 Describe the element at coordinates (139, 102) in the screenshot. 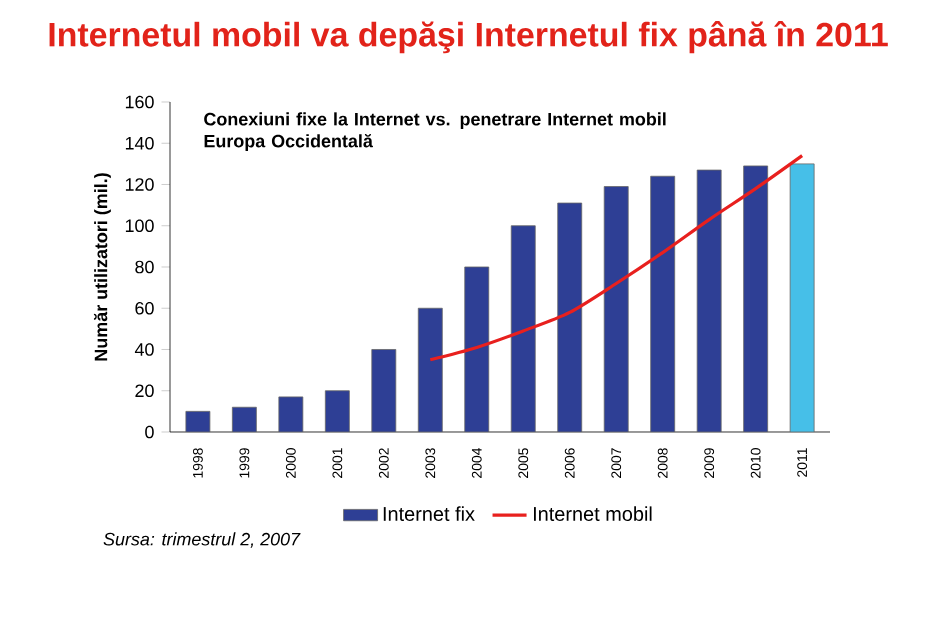

I see `y-tick-label: 160` at that location.